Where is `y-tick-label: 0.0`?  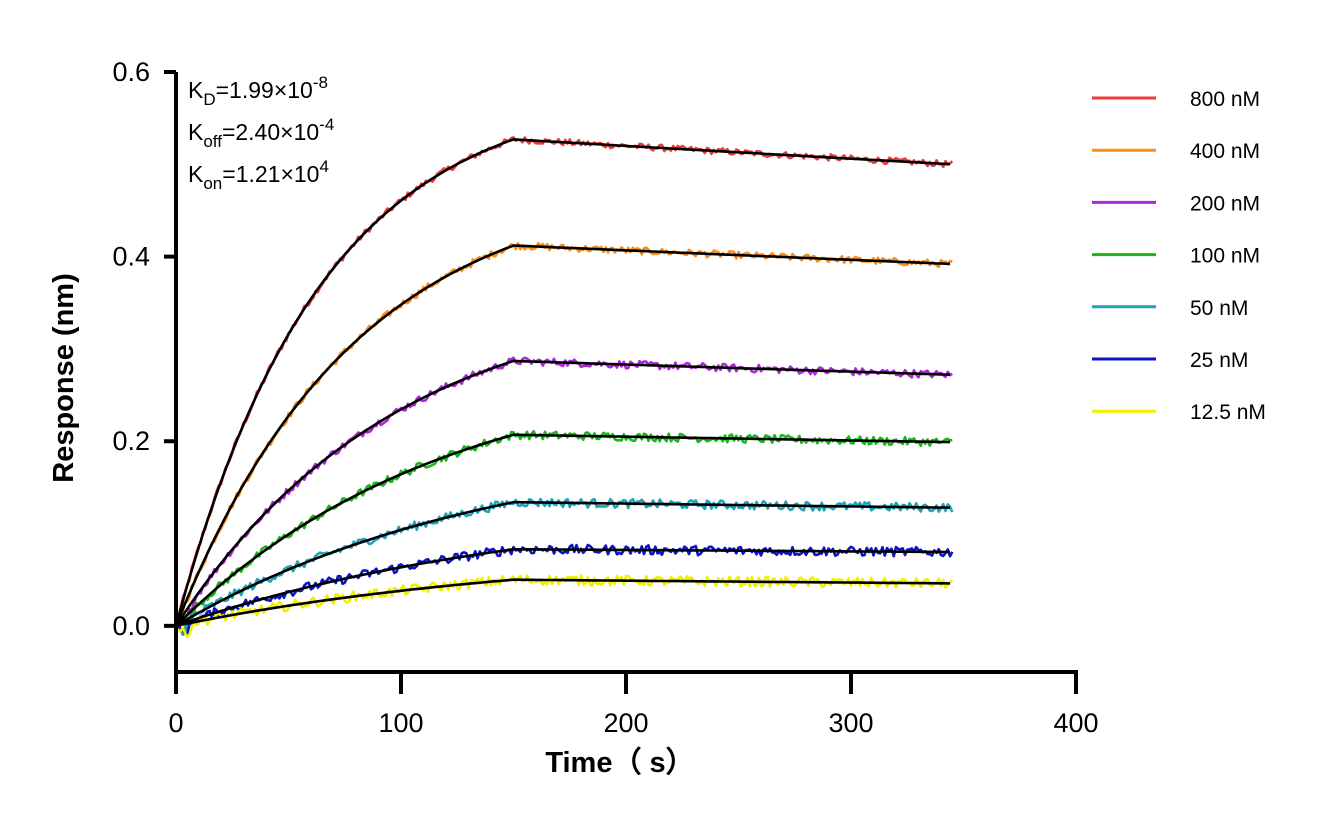 y-tick-label: 0.0 is located at coordinates (131, 626).